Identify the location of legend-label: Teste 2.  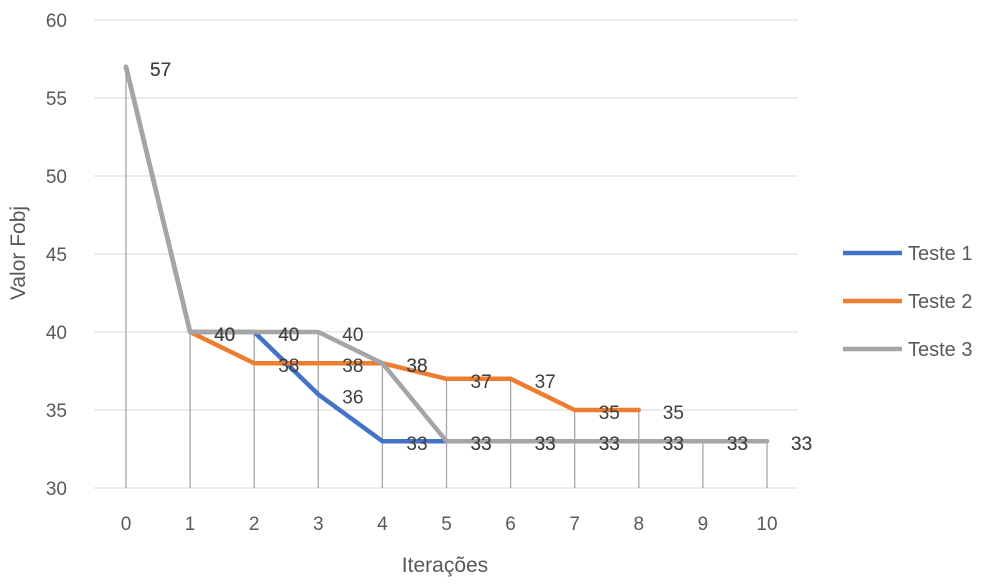
(940, 302).